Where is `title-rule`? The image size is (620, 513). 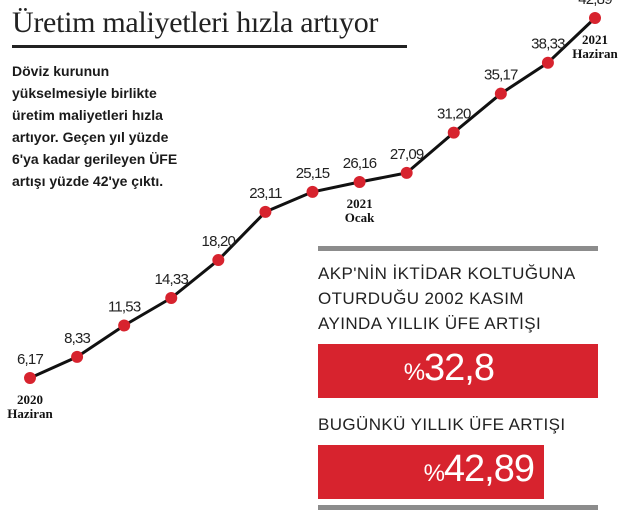 title-rule is located at coordinates (209, 46).